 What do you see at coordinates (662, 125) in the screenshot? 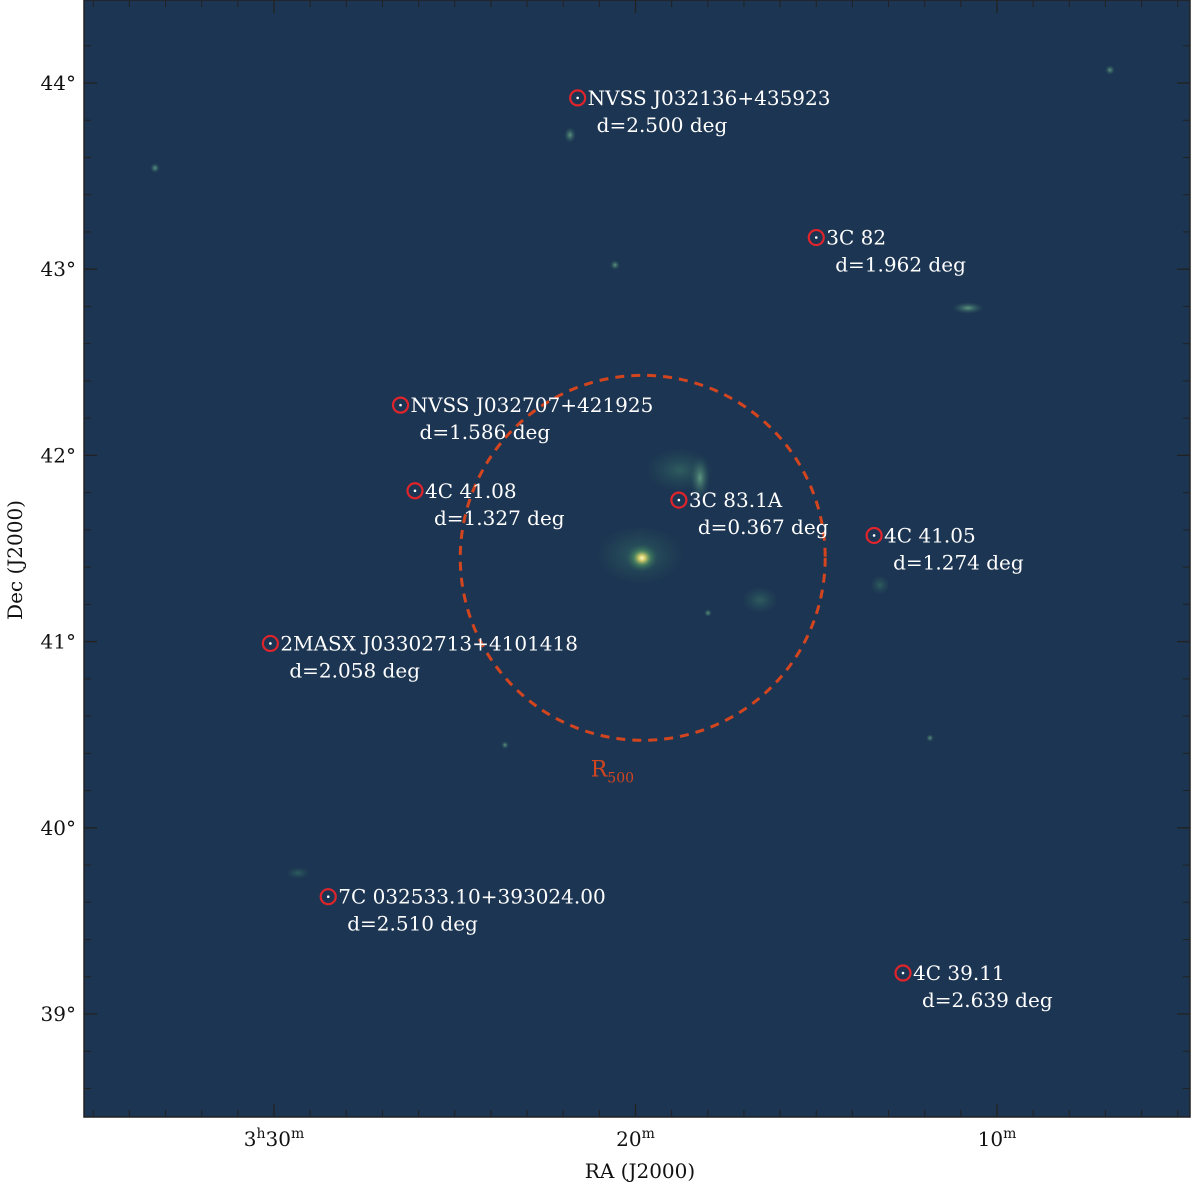
I see `source-distance: d=2.500 deg` at bounding box center [662, 125].